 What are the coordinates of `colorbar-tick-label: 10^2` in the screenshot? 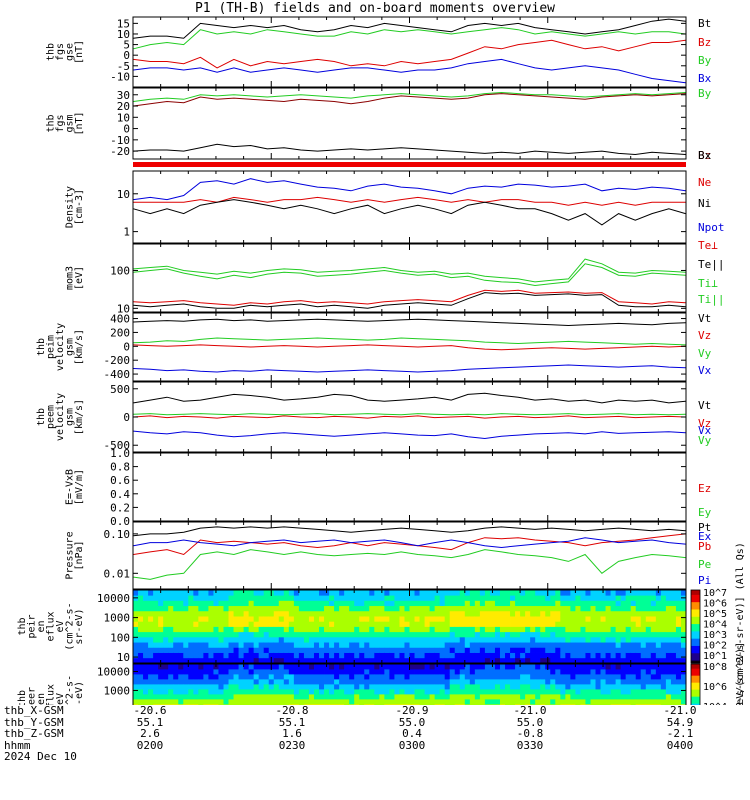 It's located at (715, 646).